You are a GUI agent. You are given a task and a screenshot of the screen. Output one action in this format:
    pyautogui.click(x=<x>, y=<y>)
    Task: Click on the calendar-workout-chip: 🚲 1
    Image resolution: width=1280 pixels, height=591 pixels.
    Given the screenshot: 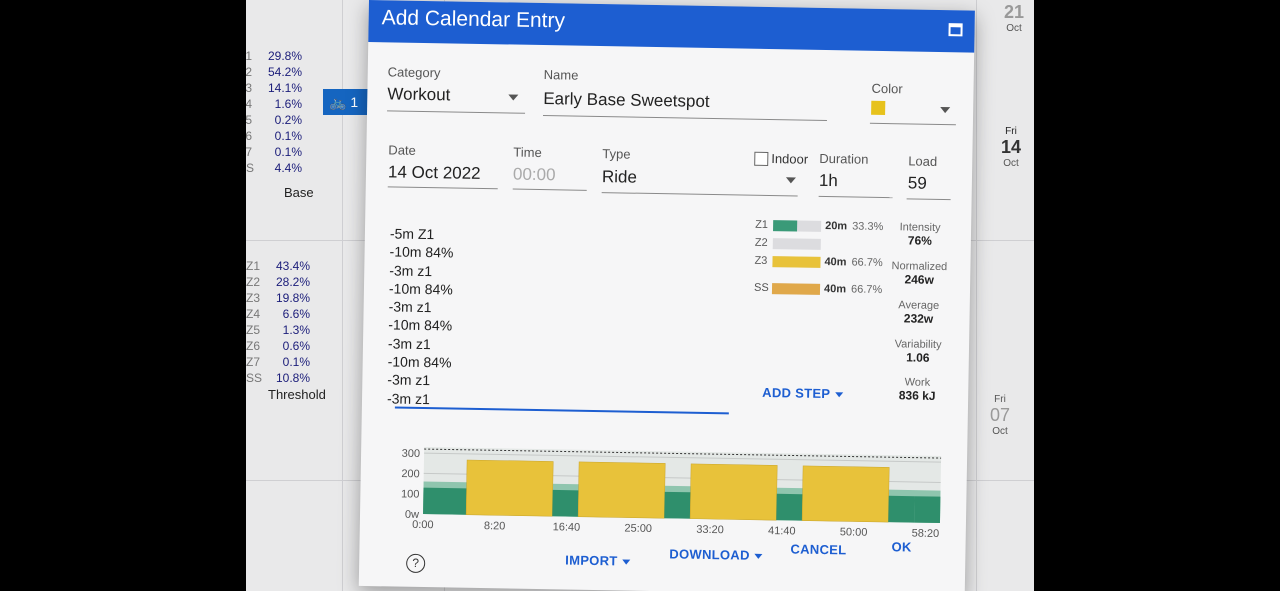 What is the action you would take?
    pyautogui.click(x=347, y=102)
    